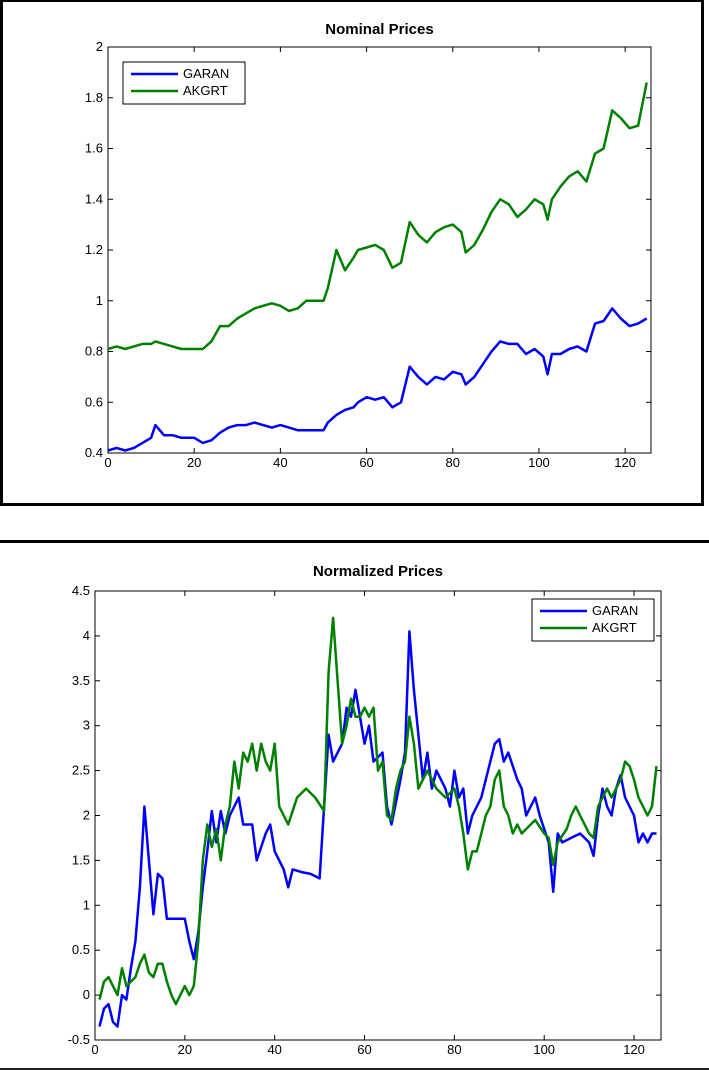  I want to click on y-tick-label: 4, so click(86, 635).